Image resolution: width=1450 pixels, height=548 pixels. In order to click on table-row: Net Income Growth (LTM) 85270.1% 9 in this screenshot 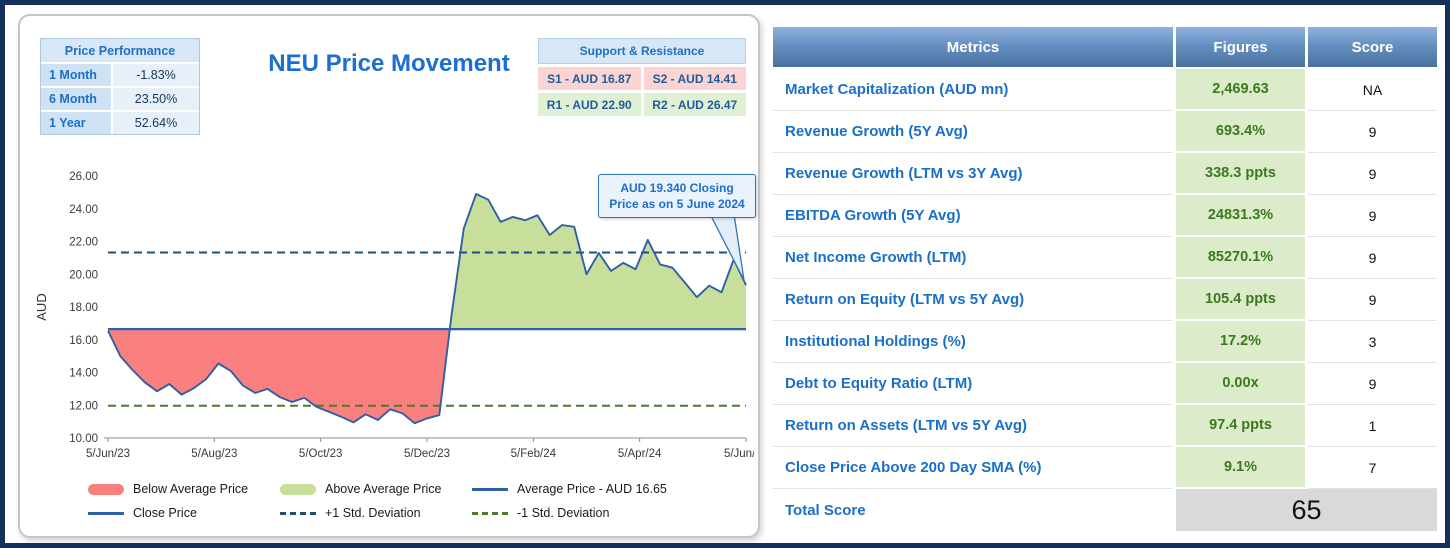, I will do `click(1105, 258)`.